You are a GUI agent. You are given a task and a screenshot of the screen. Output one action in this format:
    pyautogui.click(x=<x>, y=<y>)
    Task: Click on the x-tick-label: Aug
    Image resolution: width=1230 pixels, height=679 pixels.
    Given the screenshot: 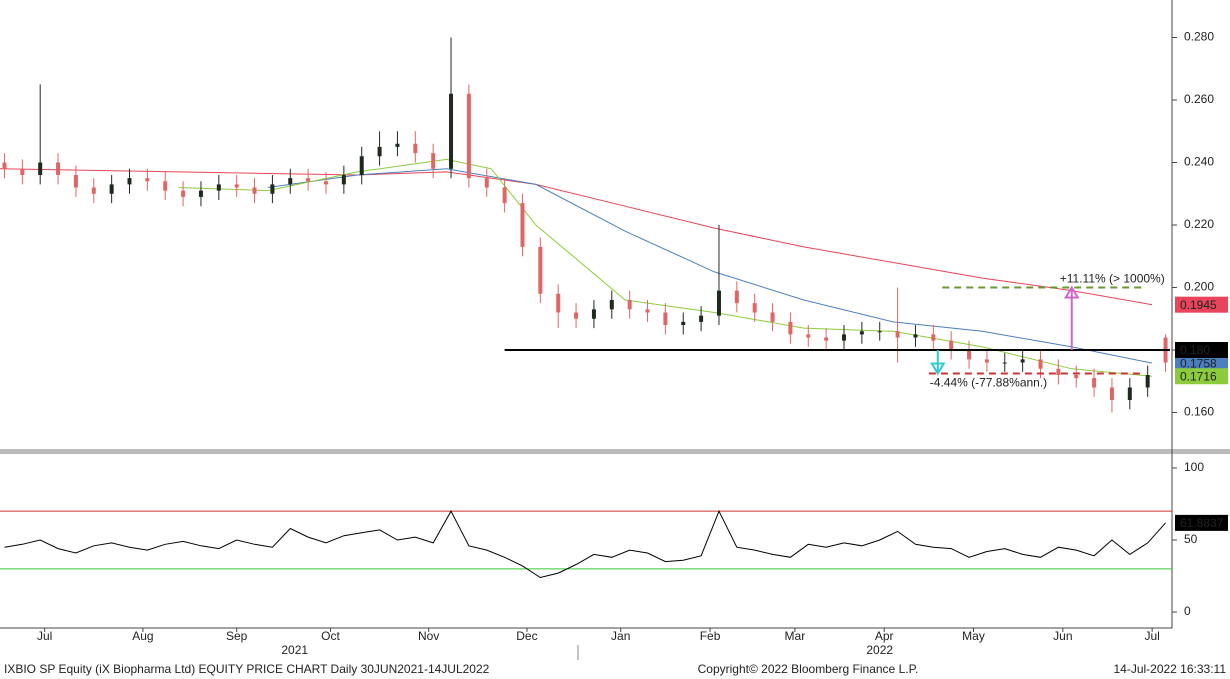 What is the action you would take?
    pyautogui.click(x=142, y=636)
    